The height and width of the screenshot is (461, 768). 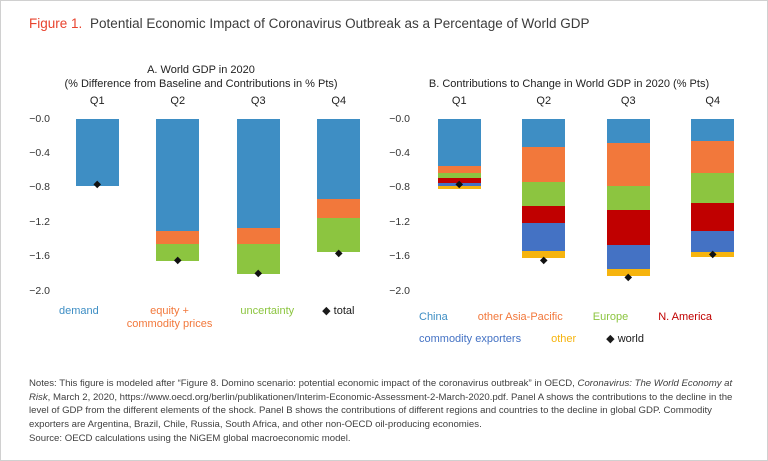 What do you see at coordinates (169, 317) in the screenshot?
I see `legend-item-equity-commodity-prices: equity + commodity prices` at bounding box center [169, 317].